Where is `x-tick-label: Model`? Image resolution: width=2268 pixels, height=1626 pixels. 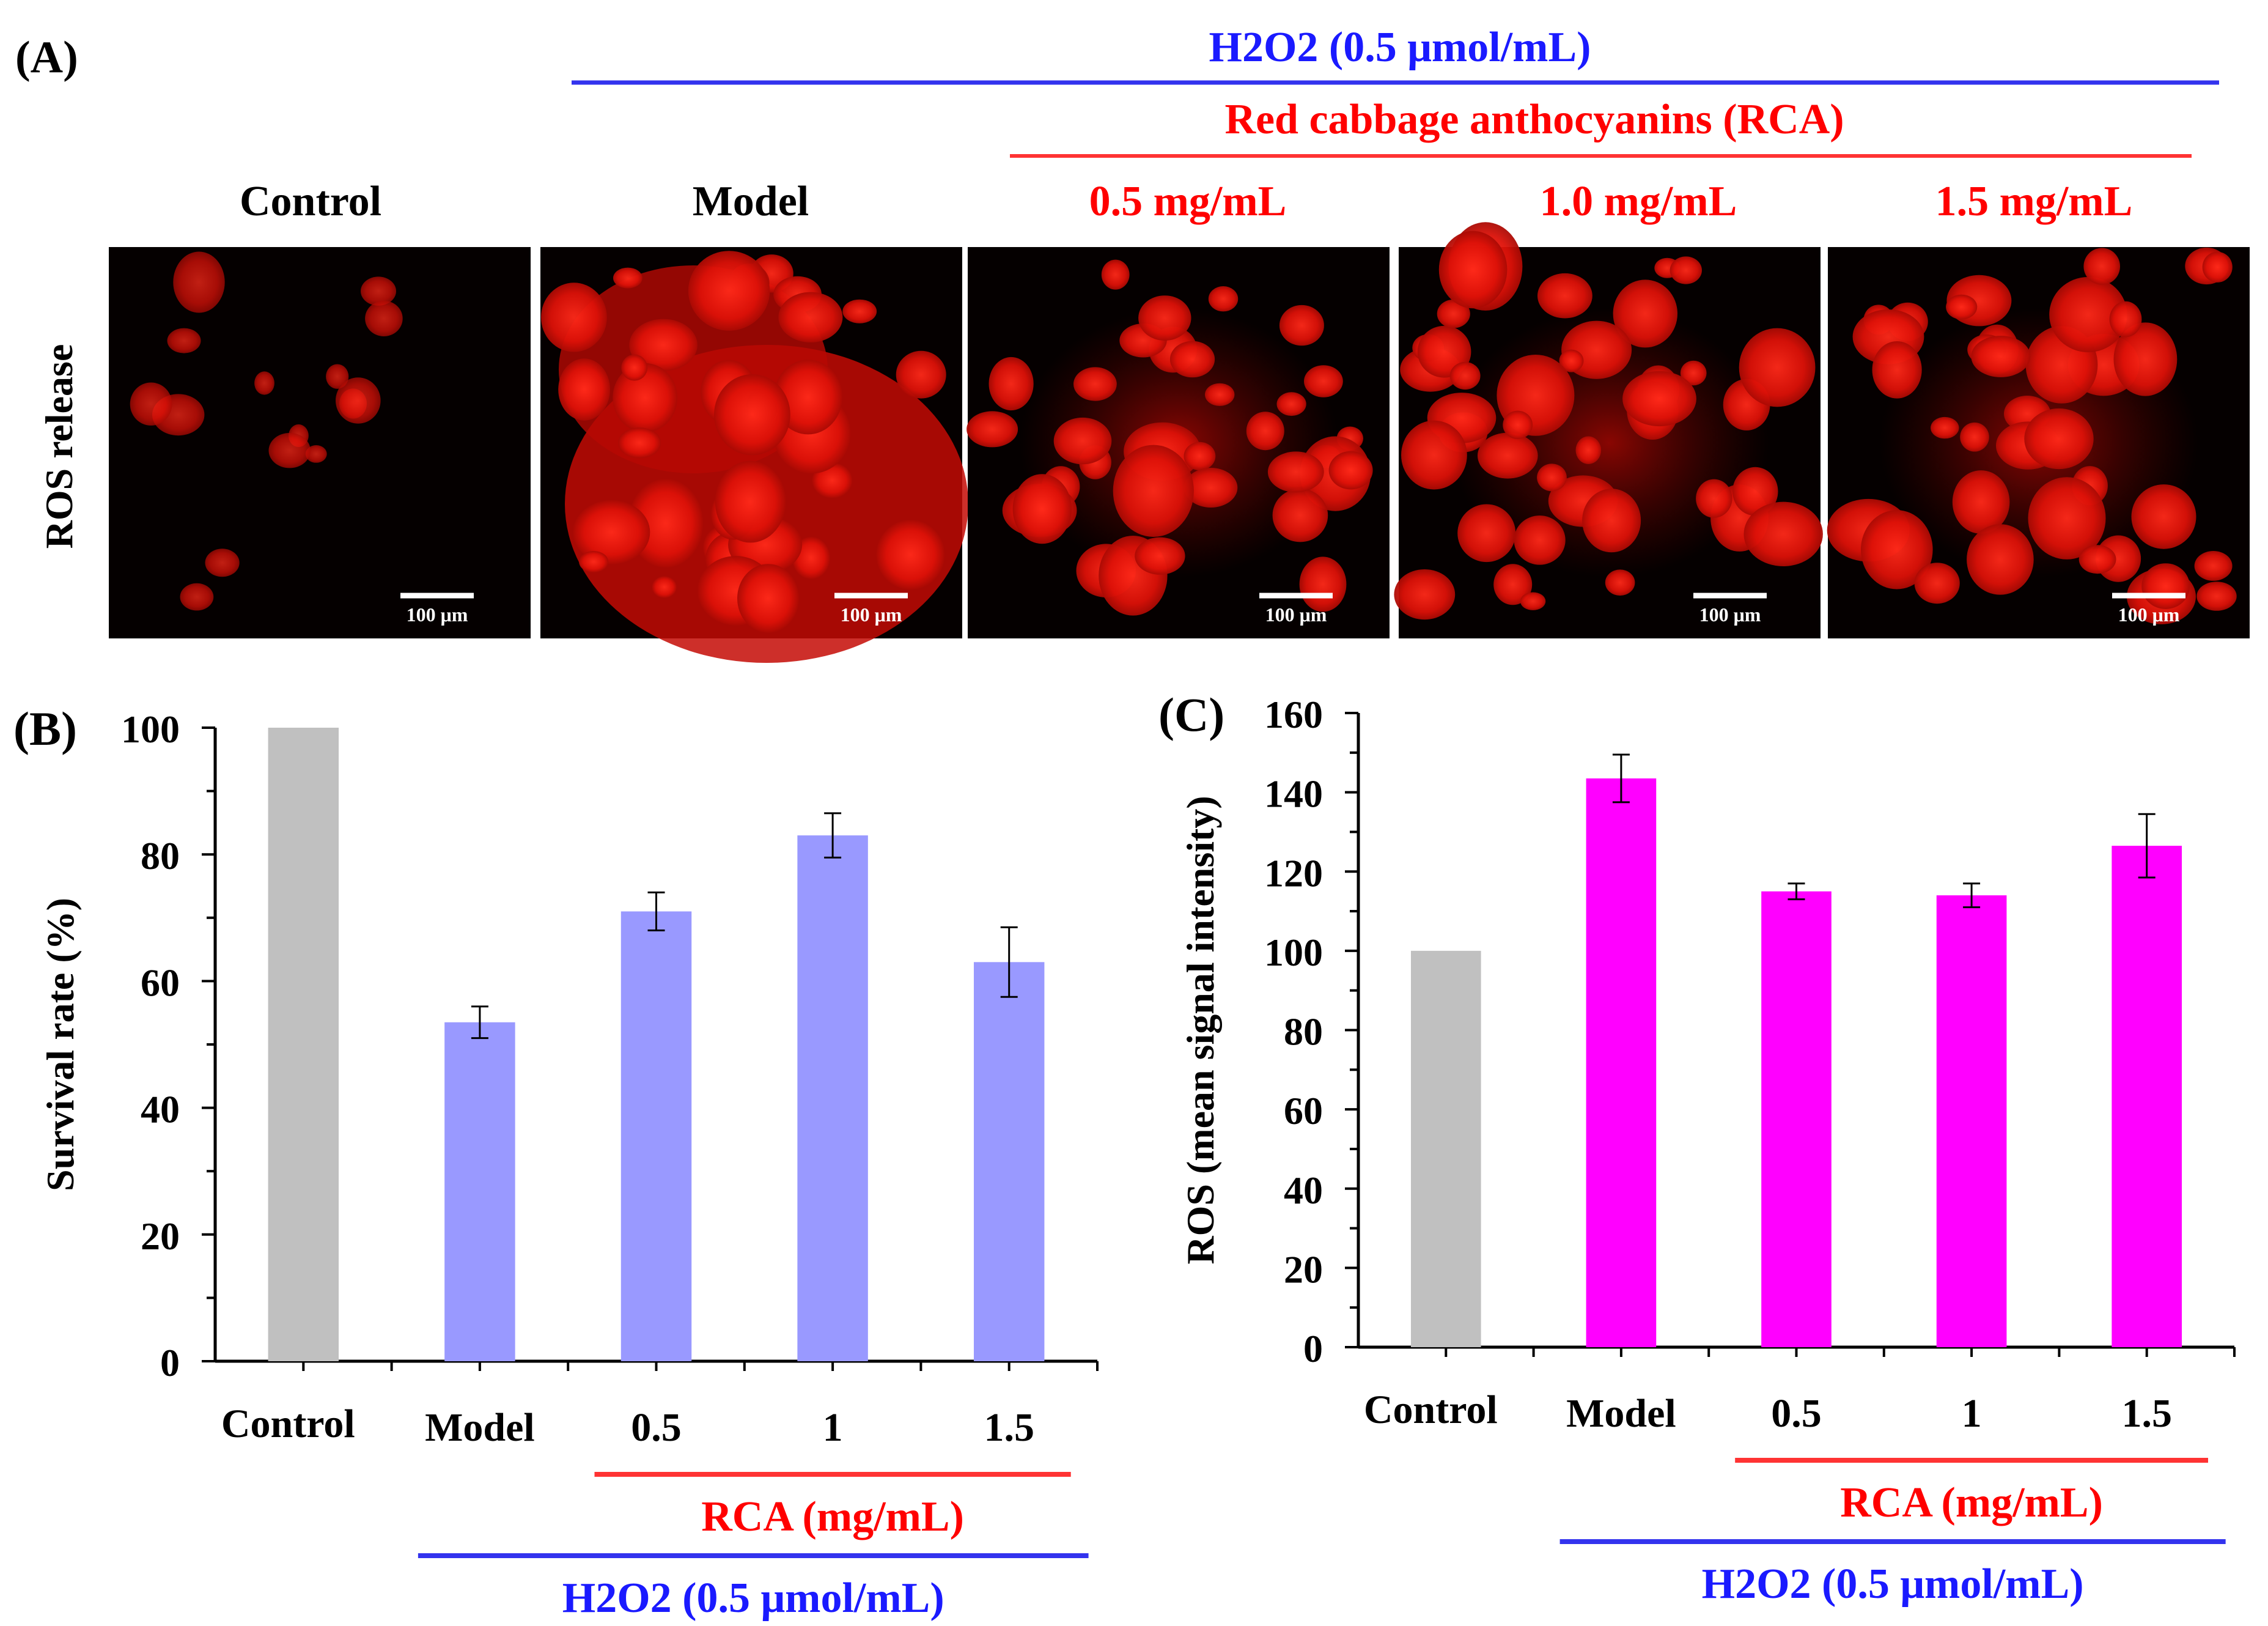
x-tick-label: Model is located at coordinates (1621, 1413).